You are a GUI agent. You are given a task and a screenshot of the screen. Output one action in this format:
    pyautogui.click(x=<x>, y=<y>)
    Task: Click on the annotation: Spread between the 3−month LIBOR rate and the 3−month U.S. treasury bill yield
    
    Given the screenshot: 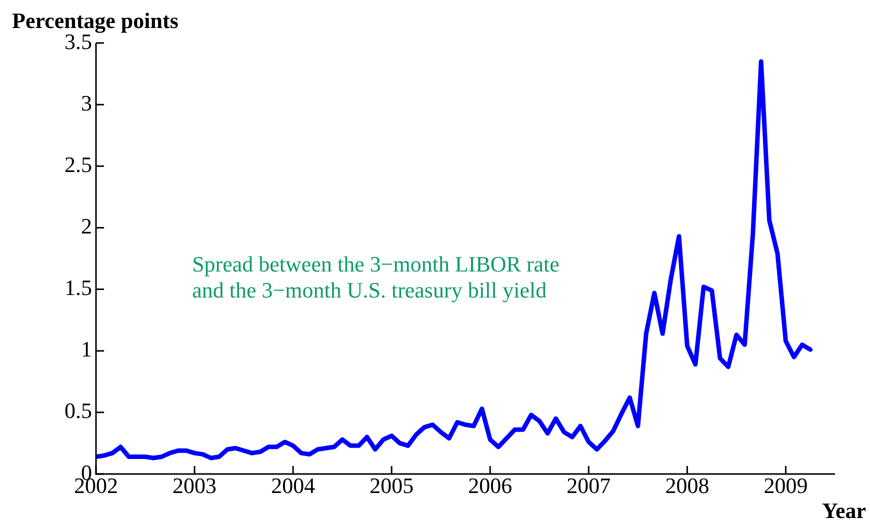 What is the action you would take?
    pyautogui.click(x=376, y=276)
    